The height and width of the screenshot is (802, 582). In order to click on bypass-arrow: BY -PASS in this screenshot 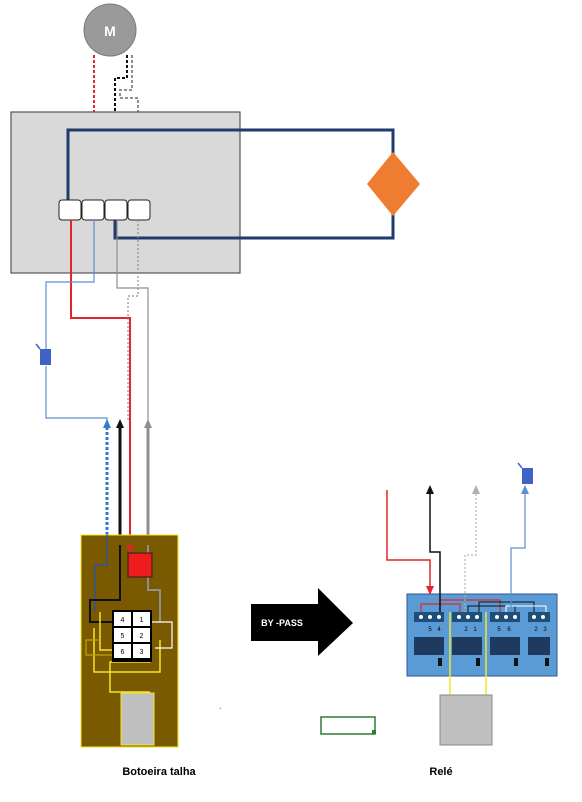, I will do `click(302, 622)`.